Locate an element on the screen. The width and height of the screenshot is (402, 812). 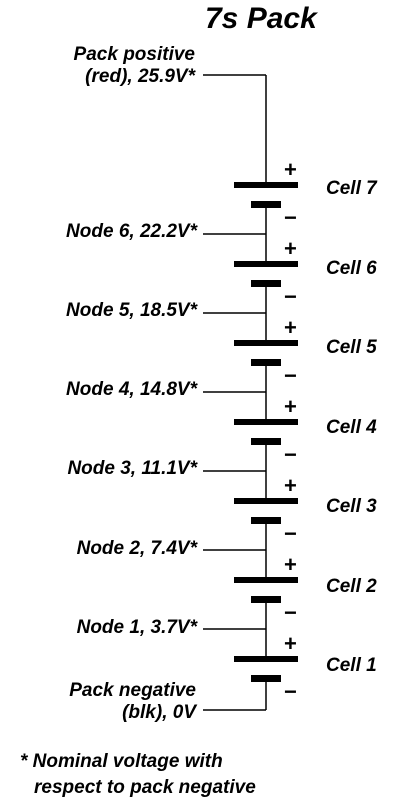
pack-positive-line1: Pack positive is located at coordinates (134, 54).